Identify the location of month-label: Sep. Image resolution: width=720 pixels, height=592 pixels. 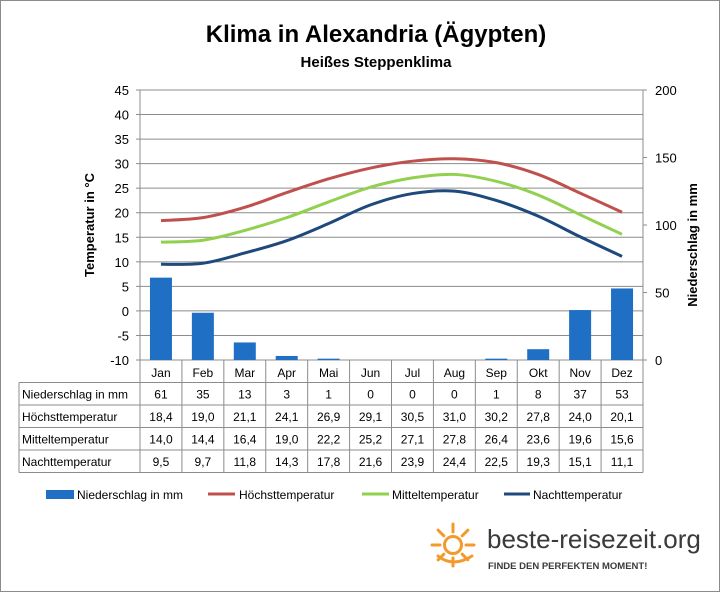
(497, 373).